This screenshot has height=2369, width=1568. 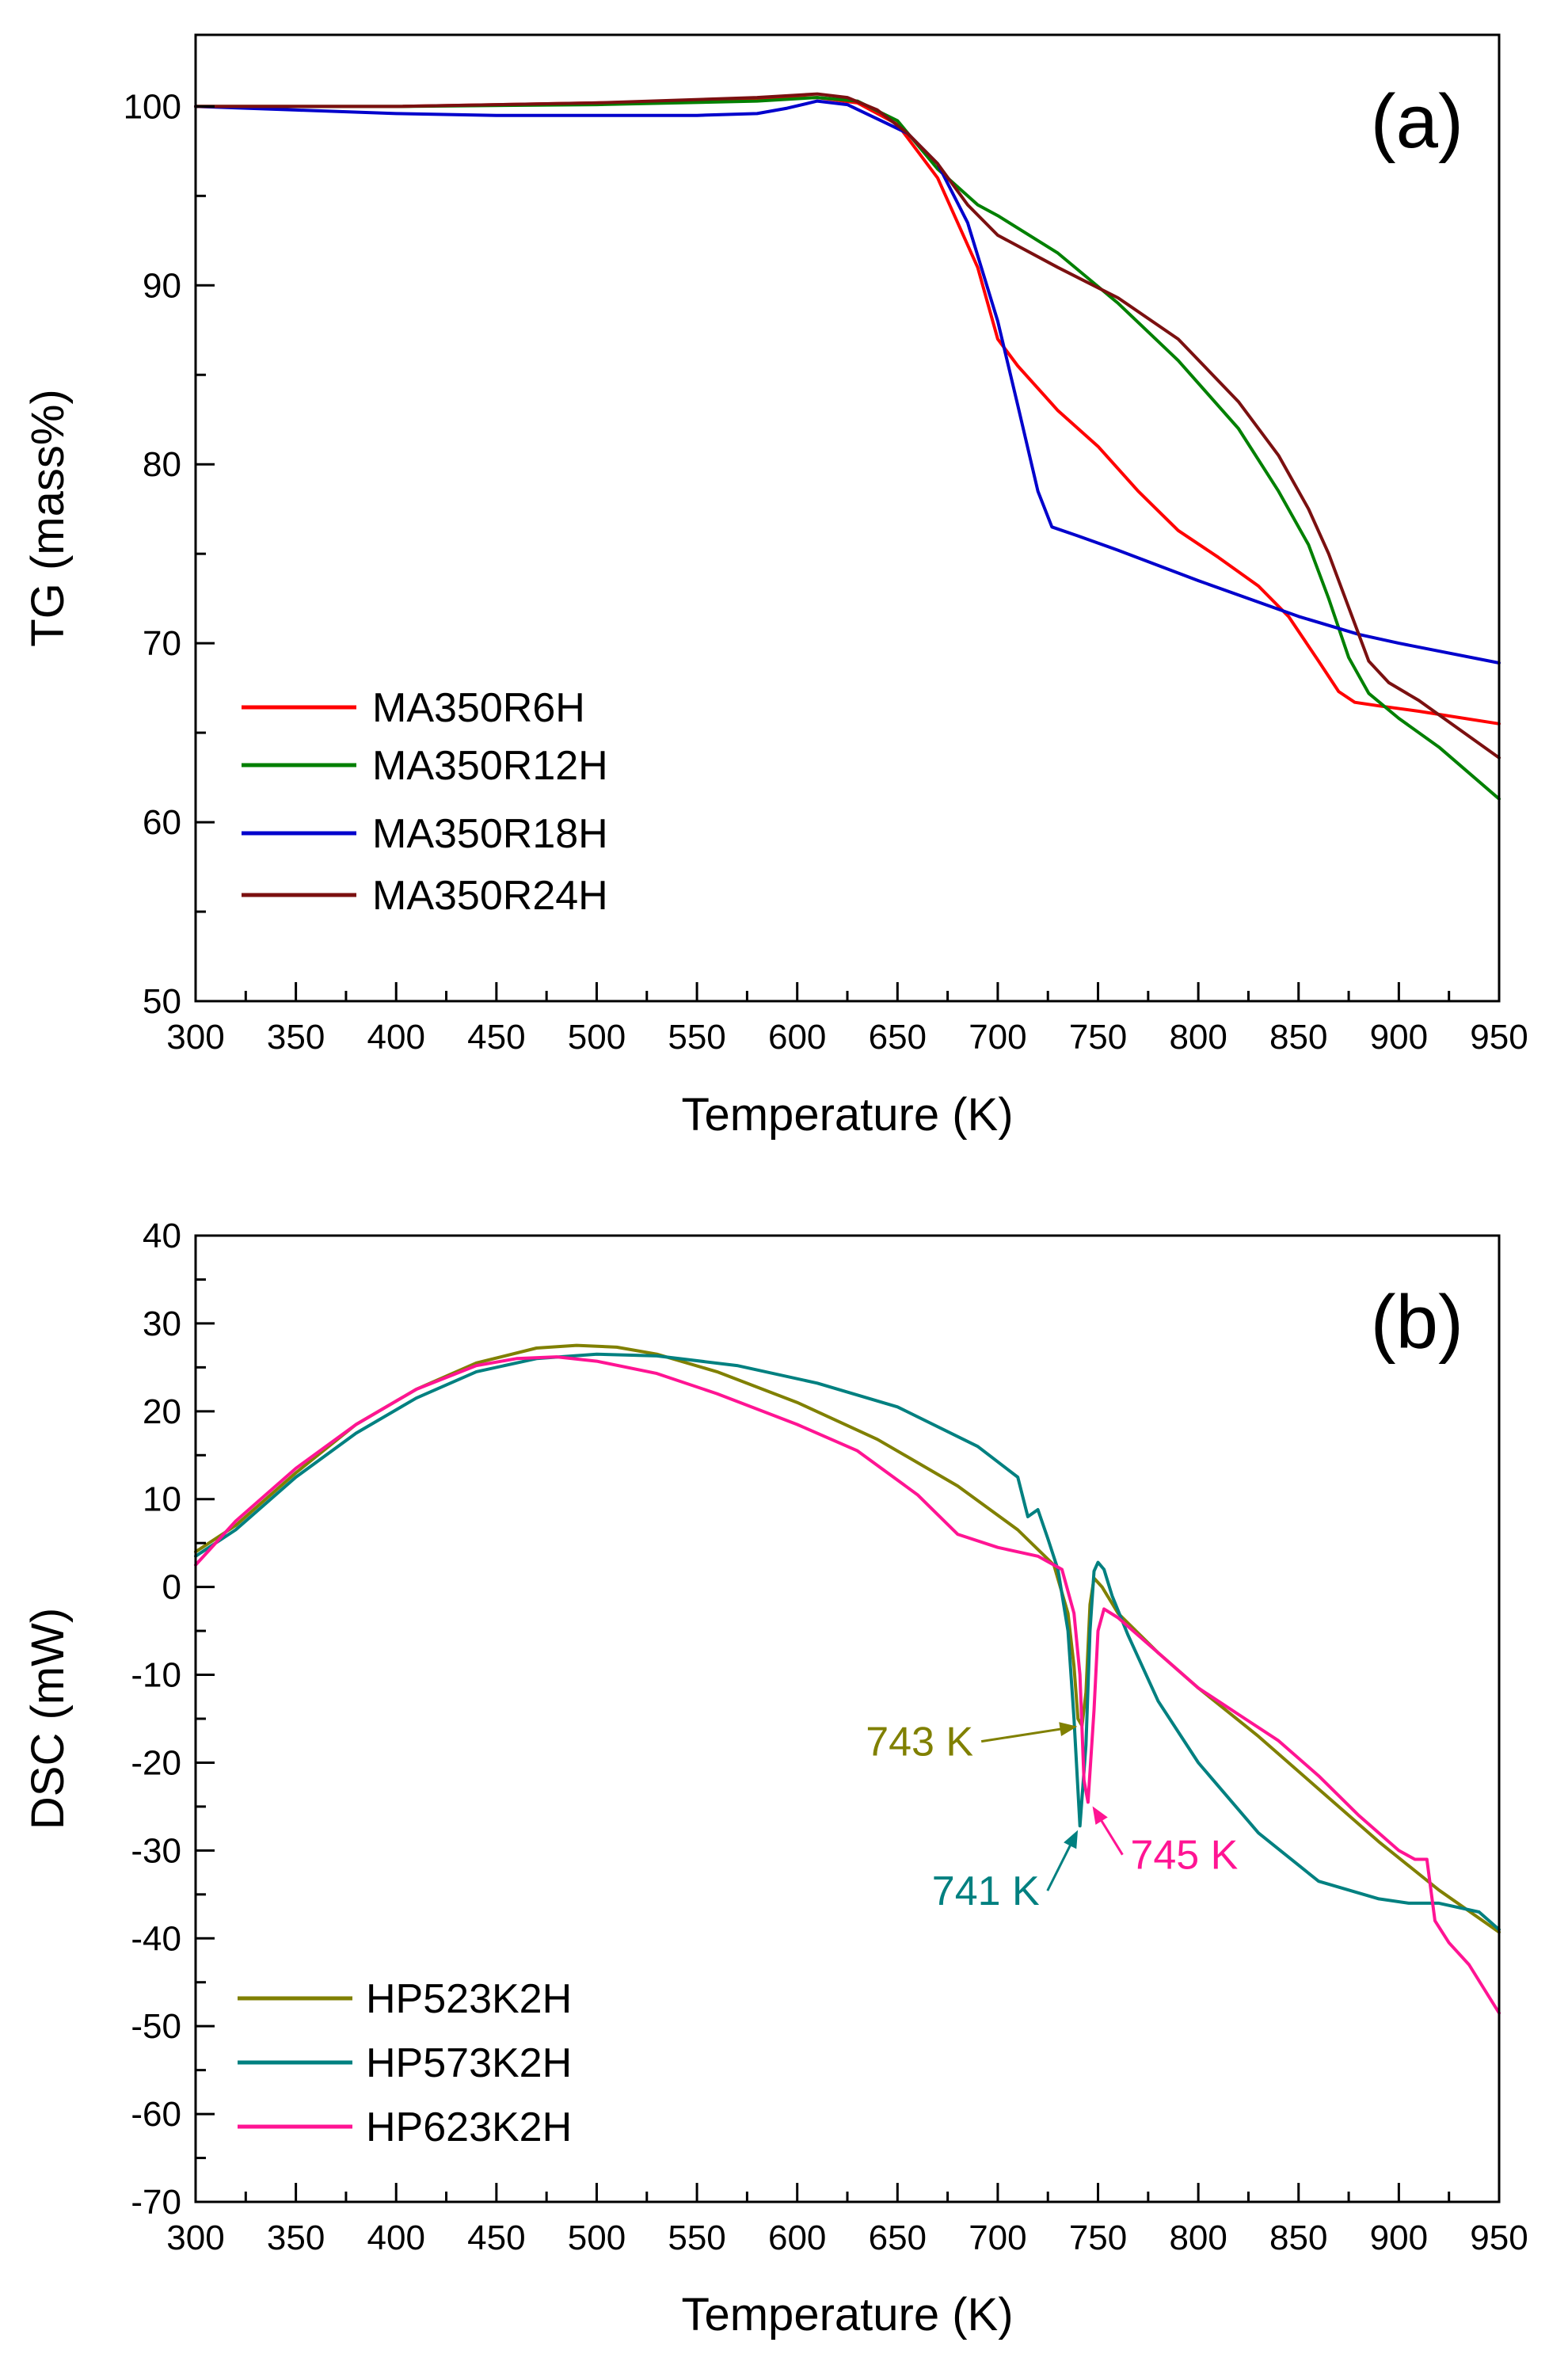 What do you see at coordinates (48, 517) in the screenshot?
I see `panel-a-y-axis-title: TG (mass%)` at bounding box center [48, 517].